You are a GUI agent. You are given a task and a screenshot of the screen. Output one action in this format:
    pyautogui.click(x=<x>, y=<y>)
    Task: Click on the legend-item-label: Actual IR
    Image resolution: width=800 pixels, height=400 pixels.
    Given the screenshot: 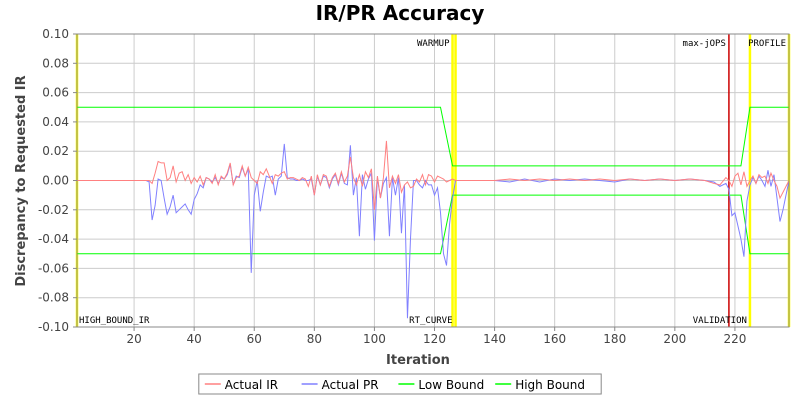 What is the action you would take?
    pyautogui.click(x=251, y=385)
    